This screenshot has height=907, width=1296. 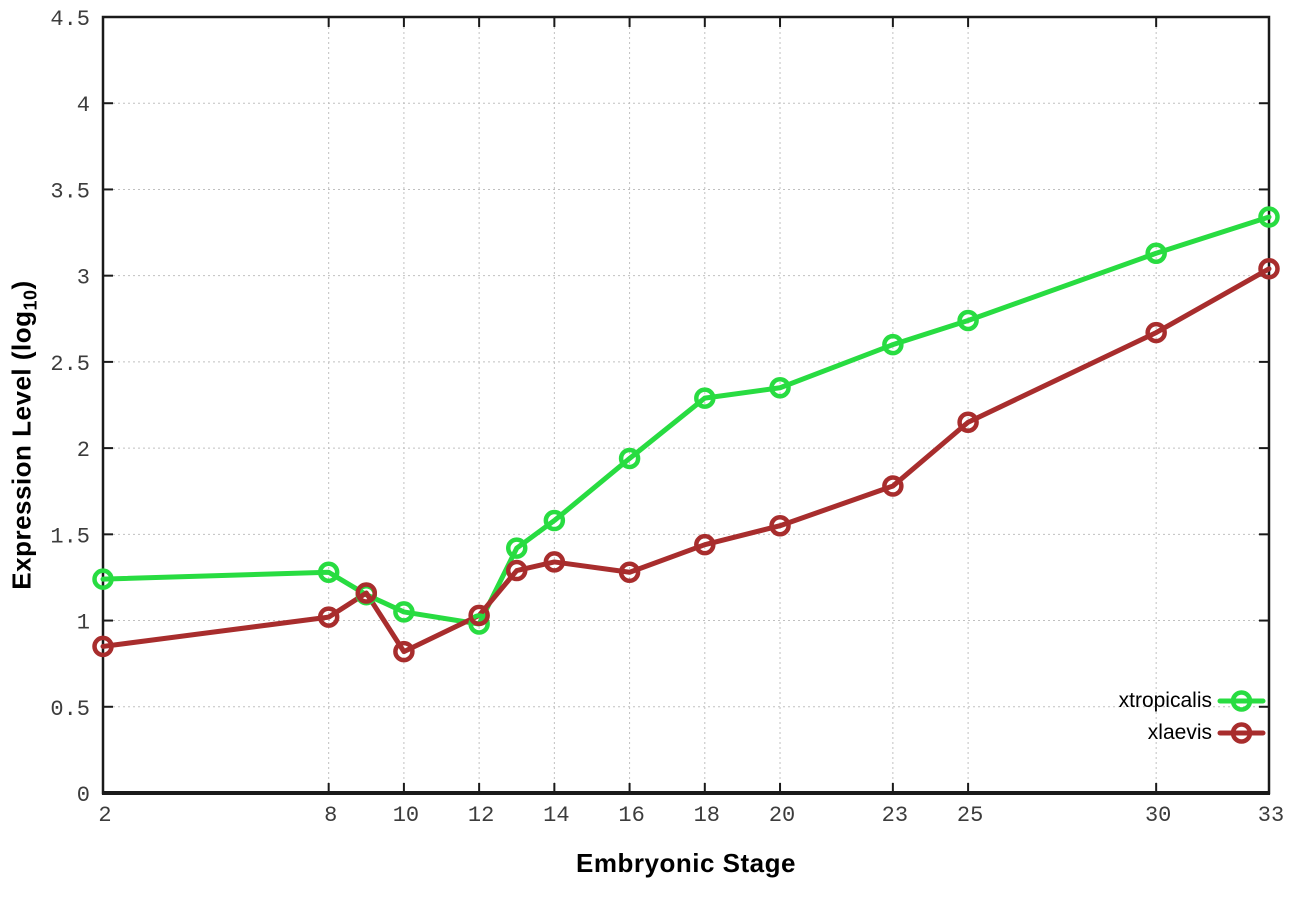 What do you see at coordinates (406, 815) in the screenshot?
I see `x-tick-label: 10` at bounding box center [406, 815].